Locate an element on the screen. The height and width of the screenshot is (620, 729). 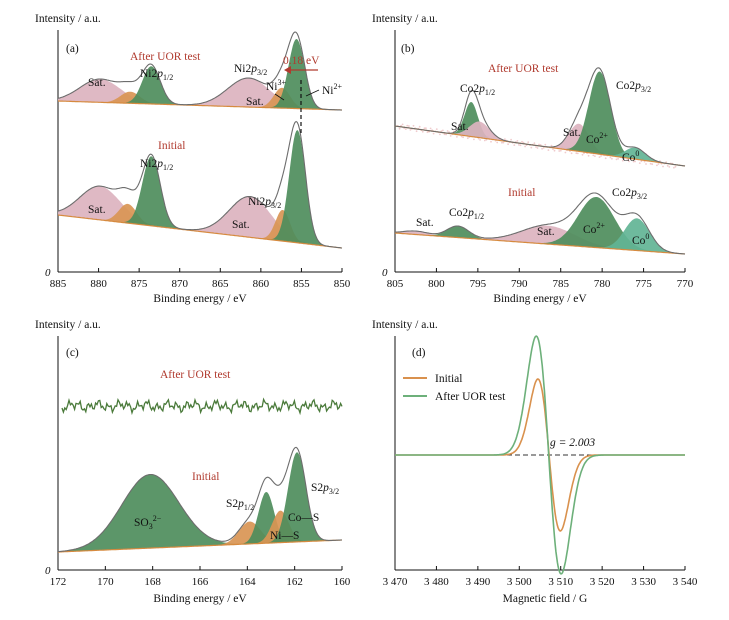
panel-b-tick-label: 785 is located at coordinates (560, 284).